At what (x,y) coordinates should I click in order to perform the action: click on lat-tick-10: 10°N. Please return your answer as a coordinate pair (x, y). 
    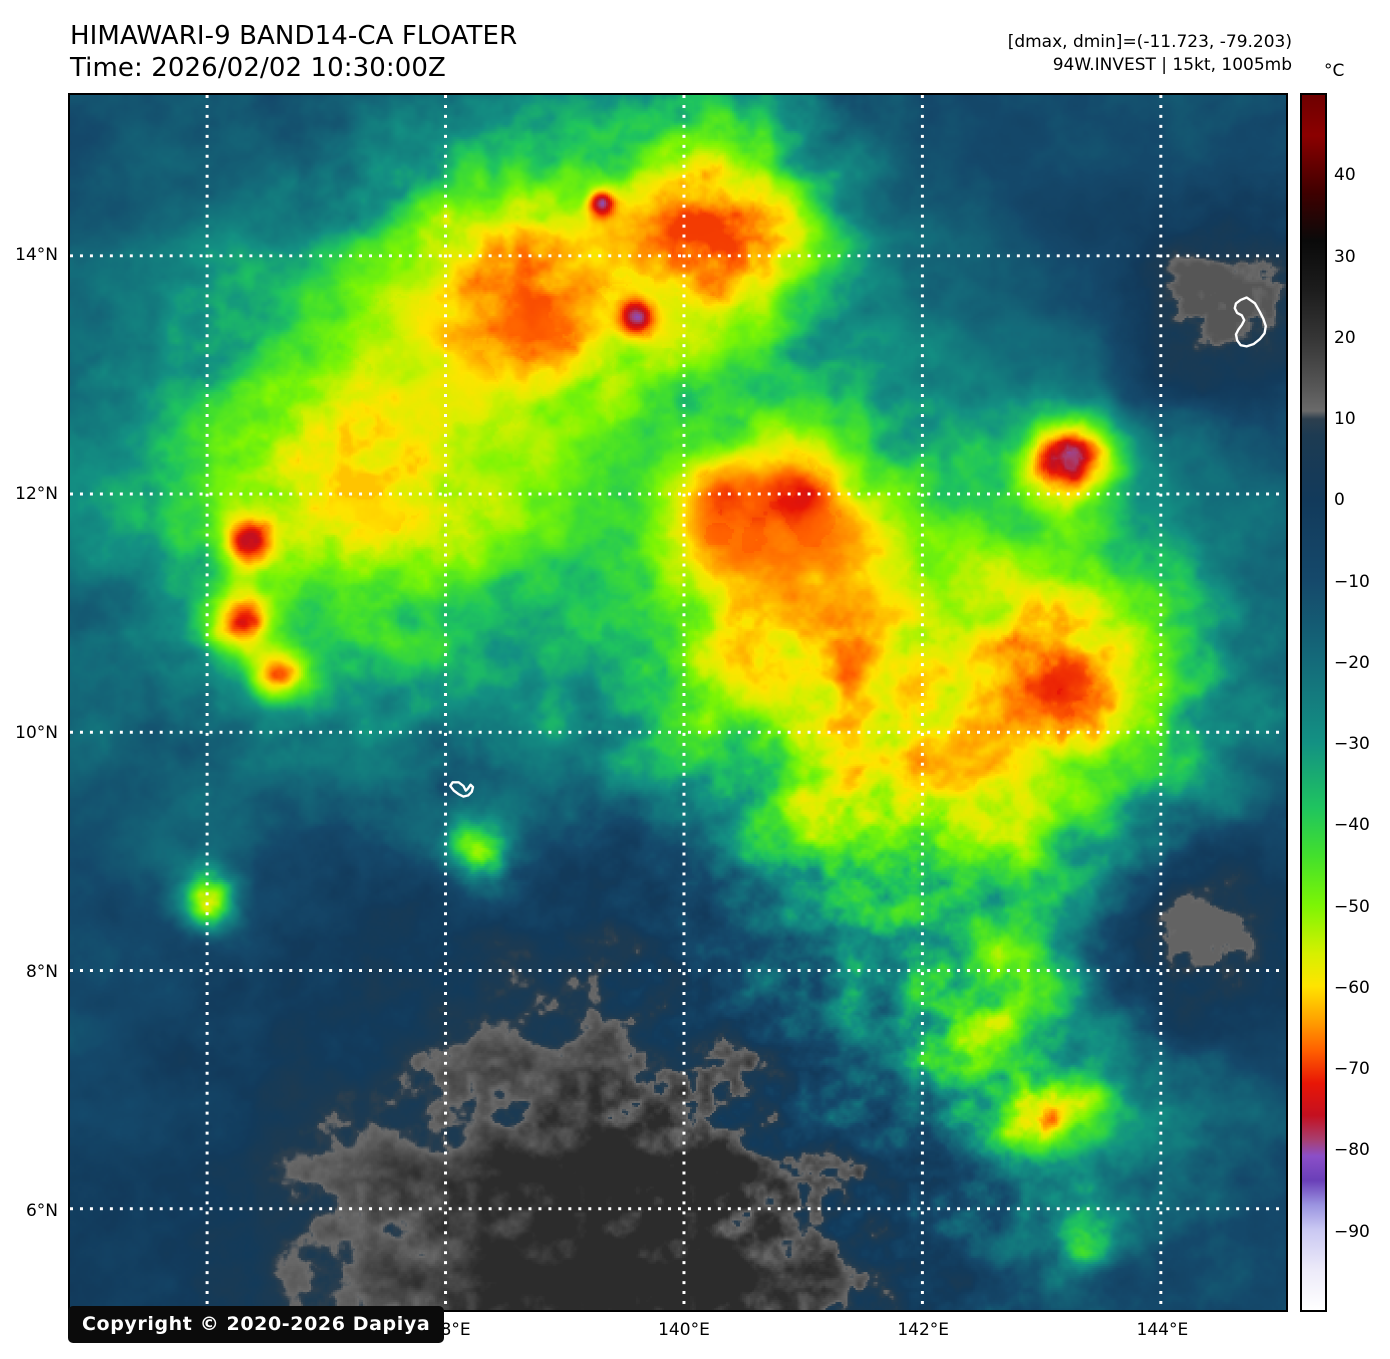
    Looking at the image, I should click on (36, 733).